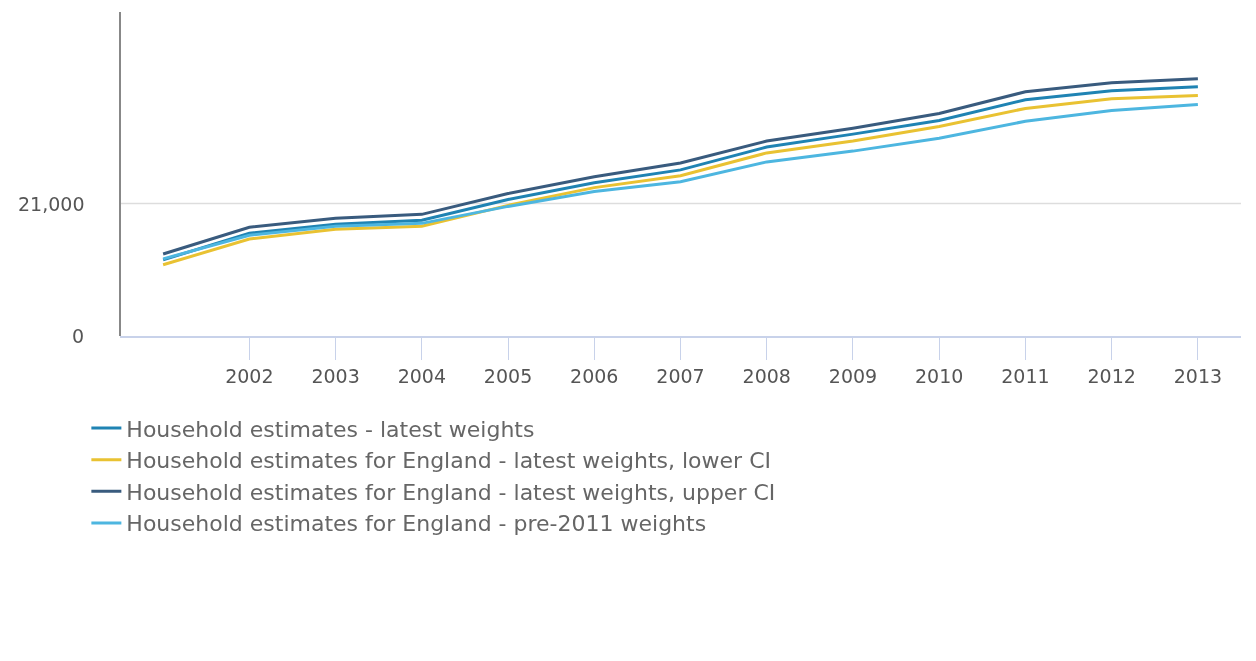 The height and width of the screenshot is (661, 1256). Describe the element at coordinates (1111, 375) in the screenshot. I see `x-tick-label: 2012` at that location.